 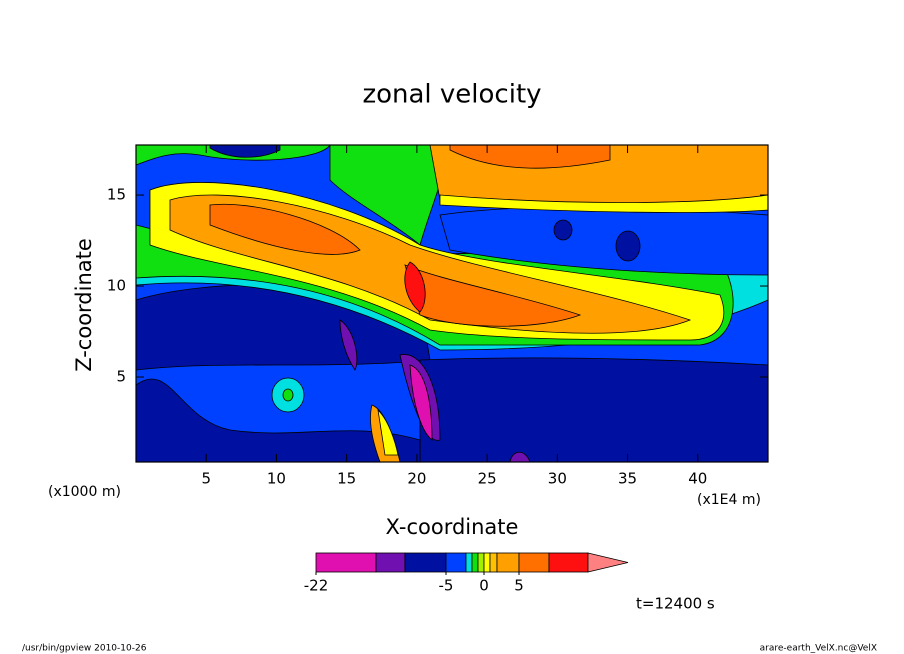 What do you see at coordinates (519, 586) in the screenshot?
I see `colorbar-tick-label: 5` at bounding box center [519, 586].